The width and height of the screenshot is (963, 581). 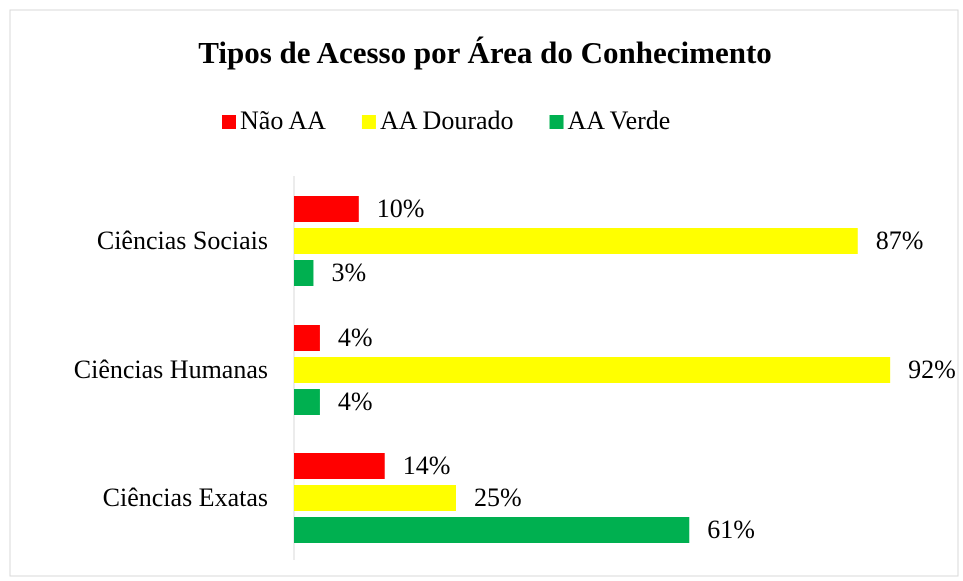 What do you see at coordinates (427, 465) in the screenshot?
I see `value-label: 14%` at bounding box center [427, 465].